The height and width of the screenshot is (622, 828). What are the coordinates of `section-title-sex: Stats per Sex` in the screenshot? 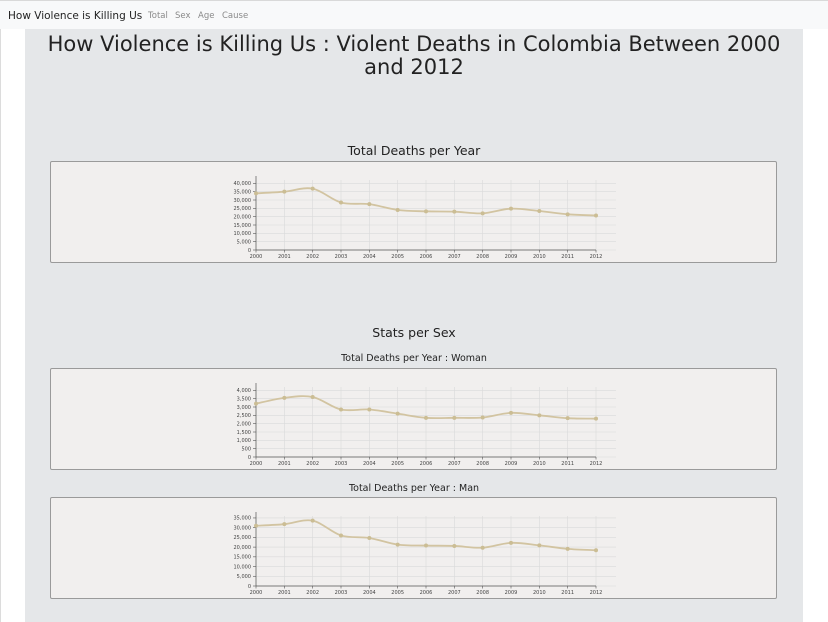 It's located at (414, 332).